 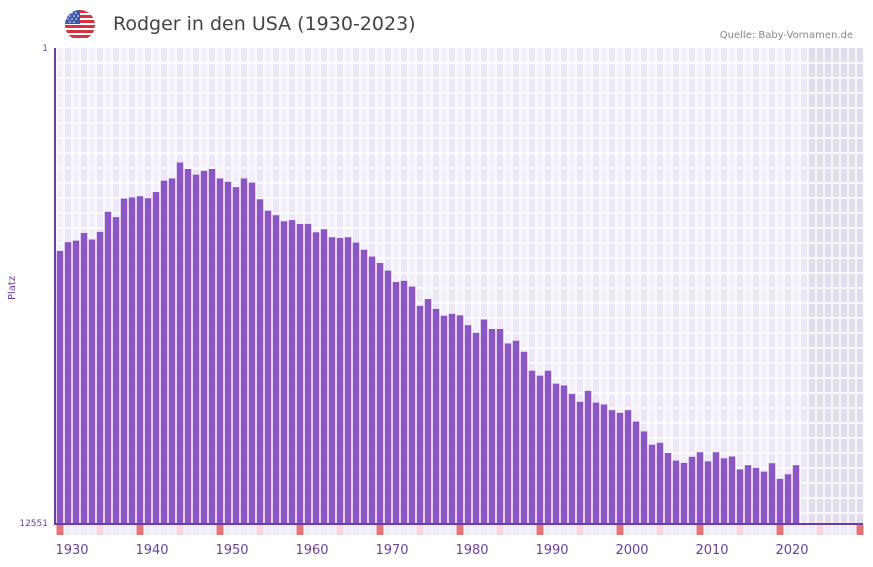 What do you see at coordinates (532, 447) in the screenshot?
I see `bar-1988` at bounding box center [532, 447].